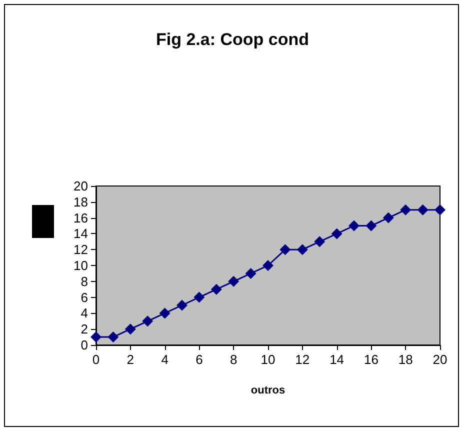  What do you see at coordinates (96, 359) in the screenshot?
I see `x-tick-label: 0` at bounding box center [96, 359].